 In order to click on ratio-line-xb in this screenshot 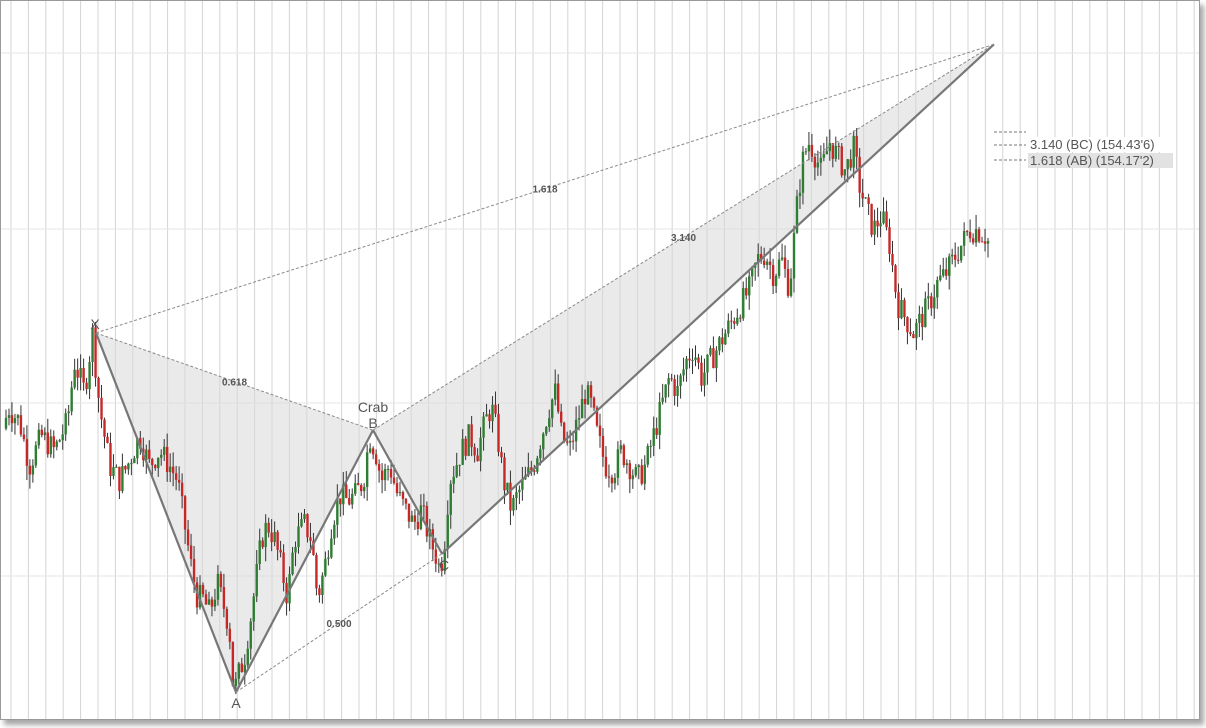, I will do `click(234, 381)`.